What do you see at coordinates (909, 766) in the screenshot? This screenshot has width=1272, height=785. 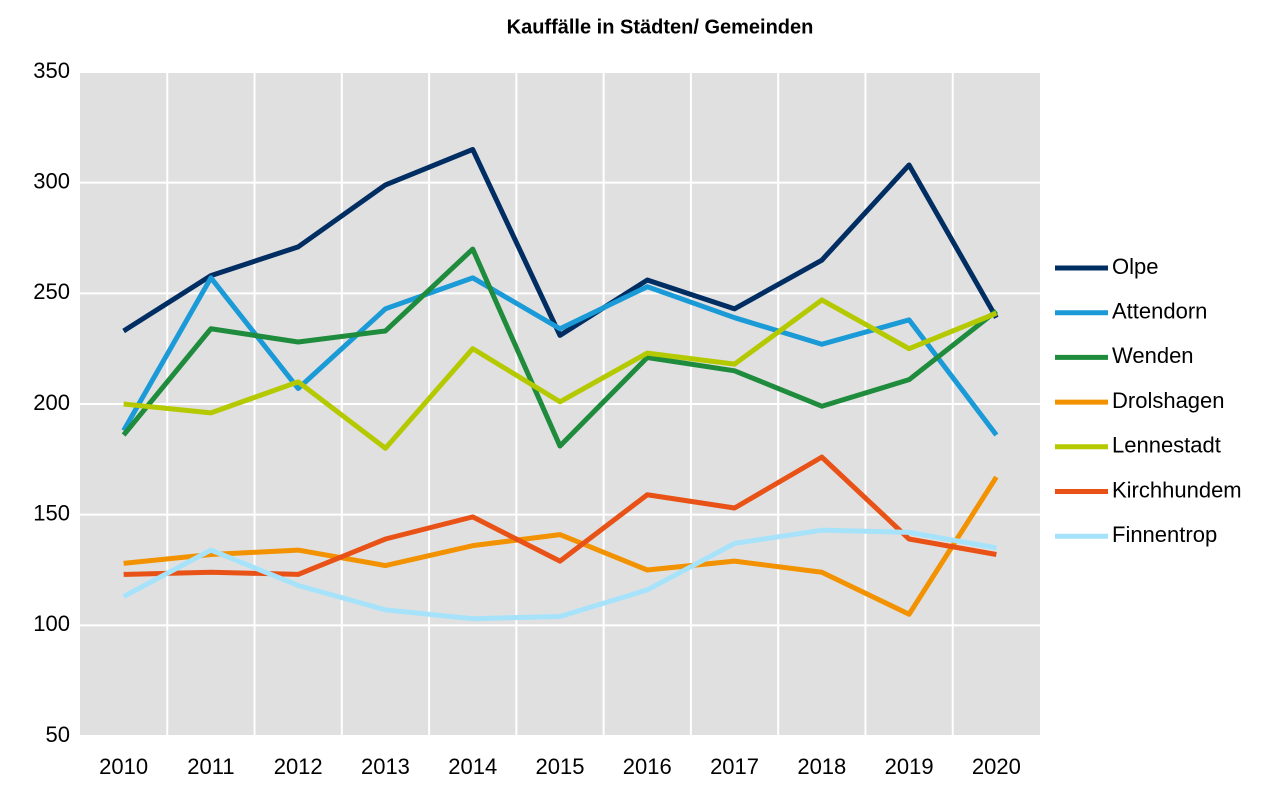 I see `x-tick-label: 2019` at bounding box center [909, 766].